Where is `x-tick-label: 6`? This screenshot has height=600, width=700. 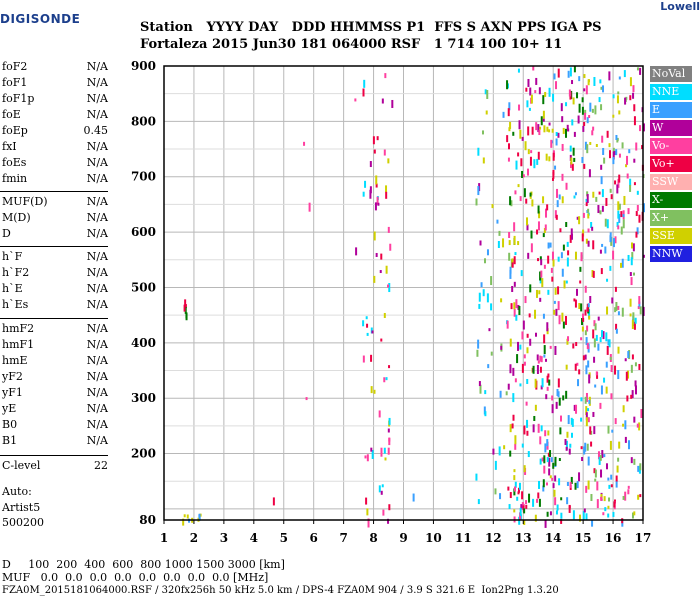
x-tick-label: 6 is located at coordinates (314, 538).